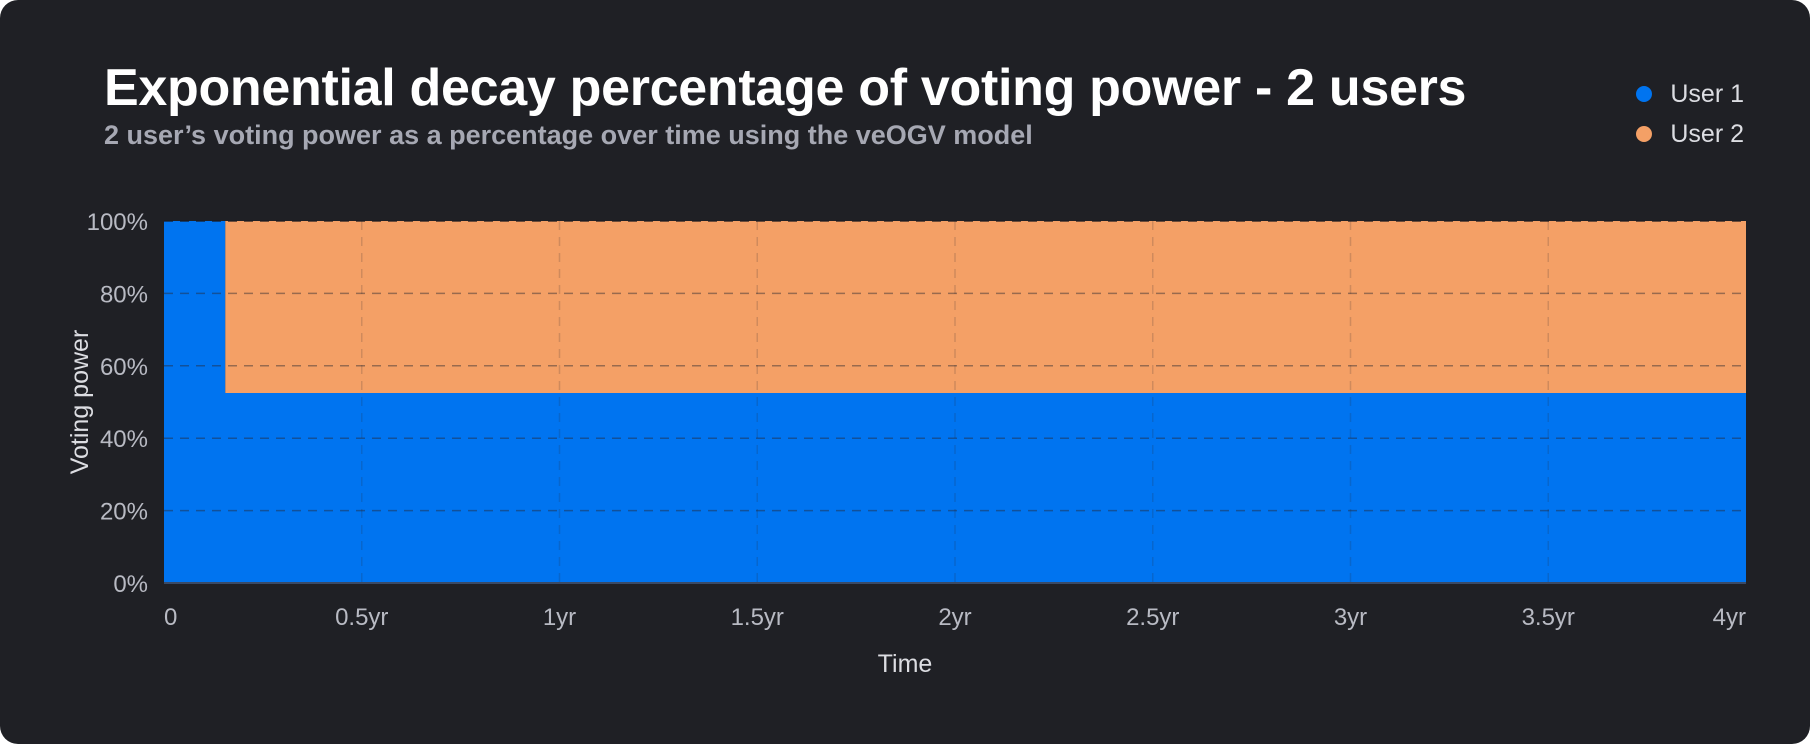 The height and width of the screenshot is (744, 1810). Describe the element at coordinates (954, 617) in the screenshot. I see `x-tick-label: 2yr` at that location.